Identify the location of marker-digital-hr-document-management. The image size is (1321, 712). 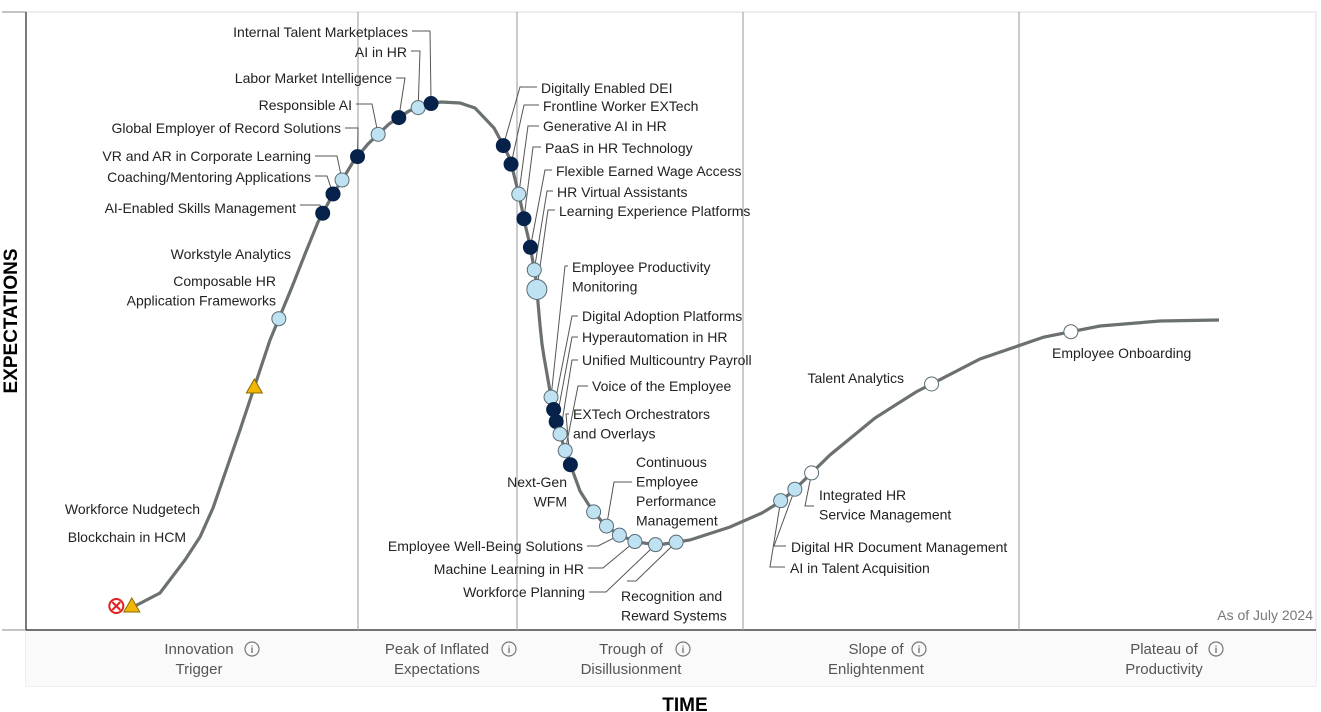
(795, 489).